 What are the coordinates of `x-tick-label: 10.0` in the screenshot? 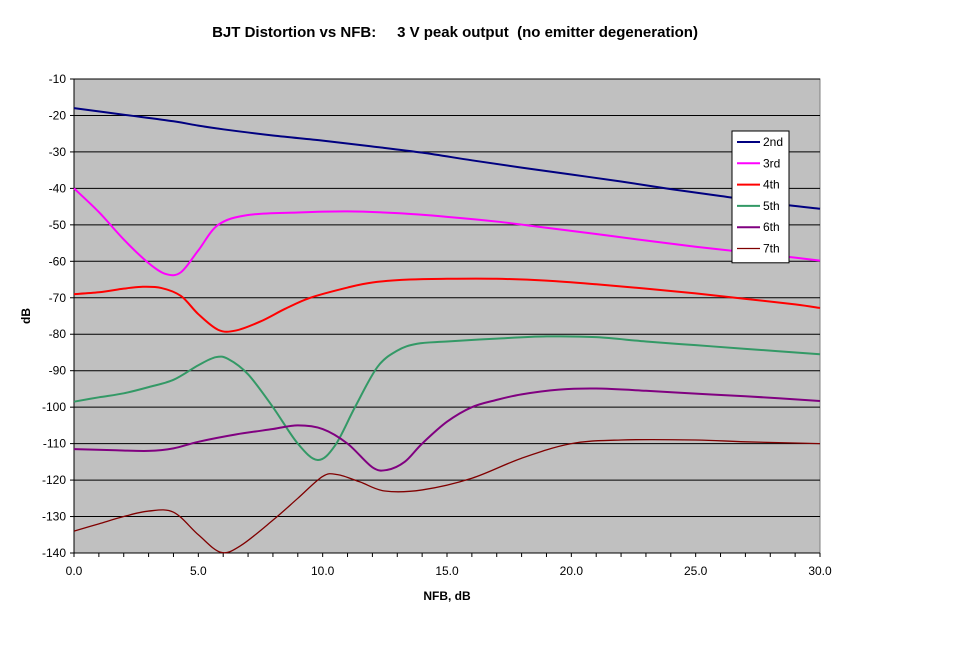 It's located at (323, 571).